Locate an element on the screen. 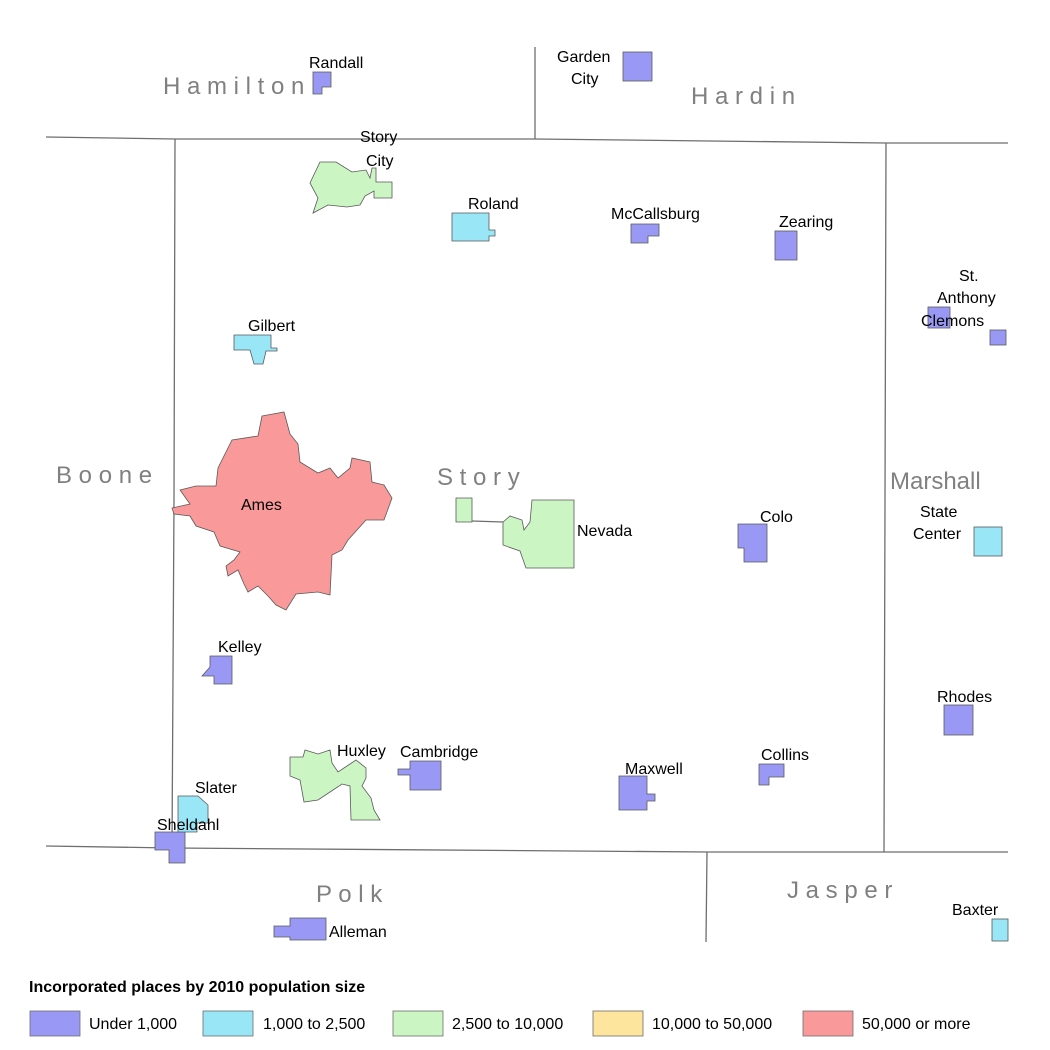 This screenshot has height=1050, width=1050. place-alleman is located at coordinates (300, 929).